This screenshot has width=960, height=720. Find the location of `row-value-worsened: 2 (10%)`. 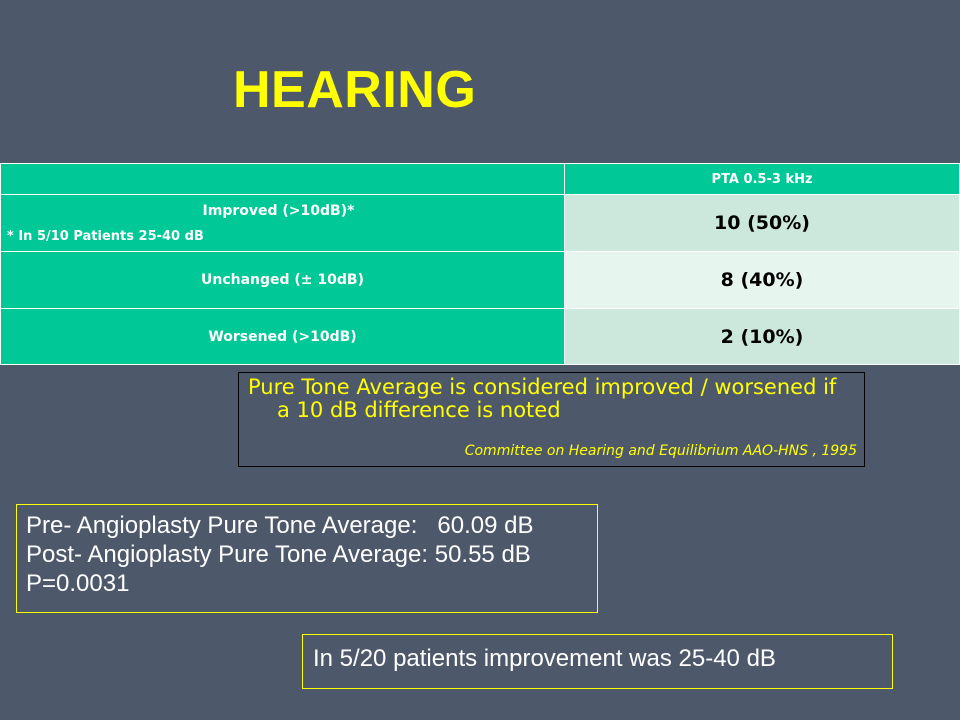

row-value-worsened: 2 (10%) is located at coordinates (762, 336).